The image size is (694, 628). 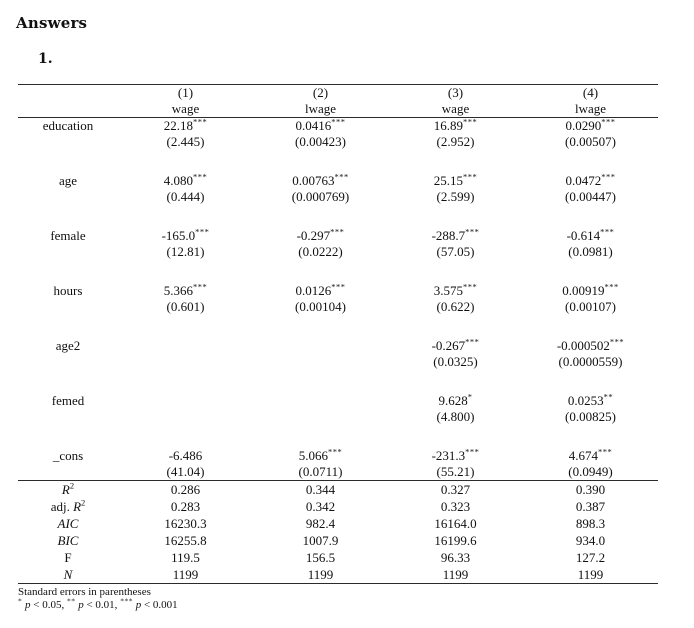 I want to click on stat-value: 127.2, so click(x=590, y=557).